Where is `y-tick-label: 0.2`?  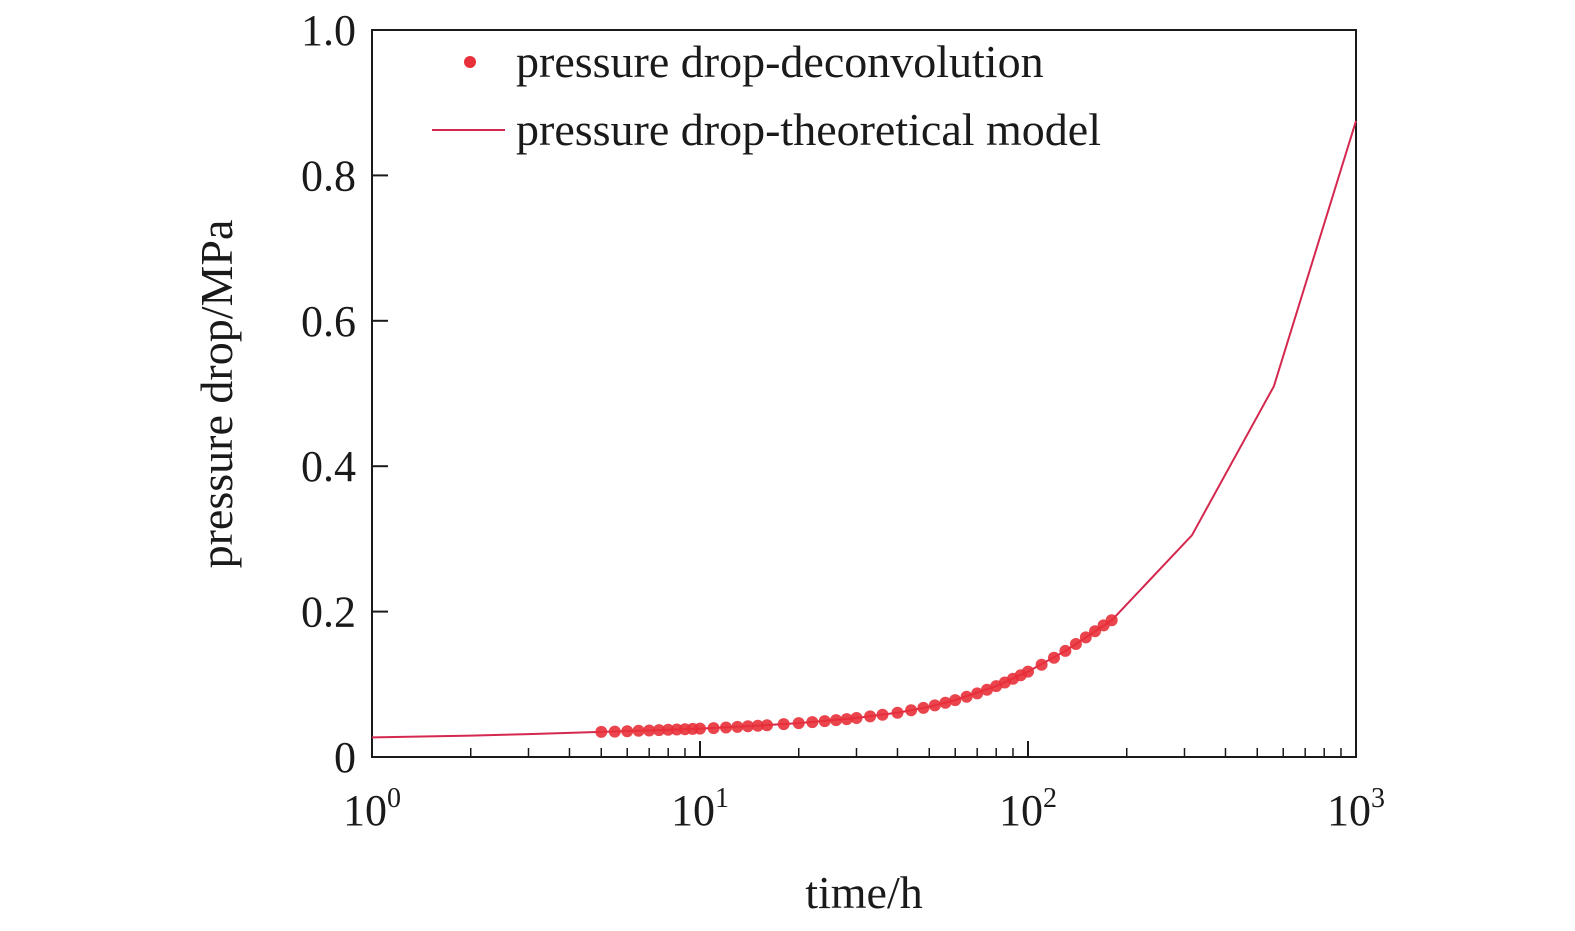
y-tick-label: 0.2 is located at coordinates (328, 612).